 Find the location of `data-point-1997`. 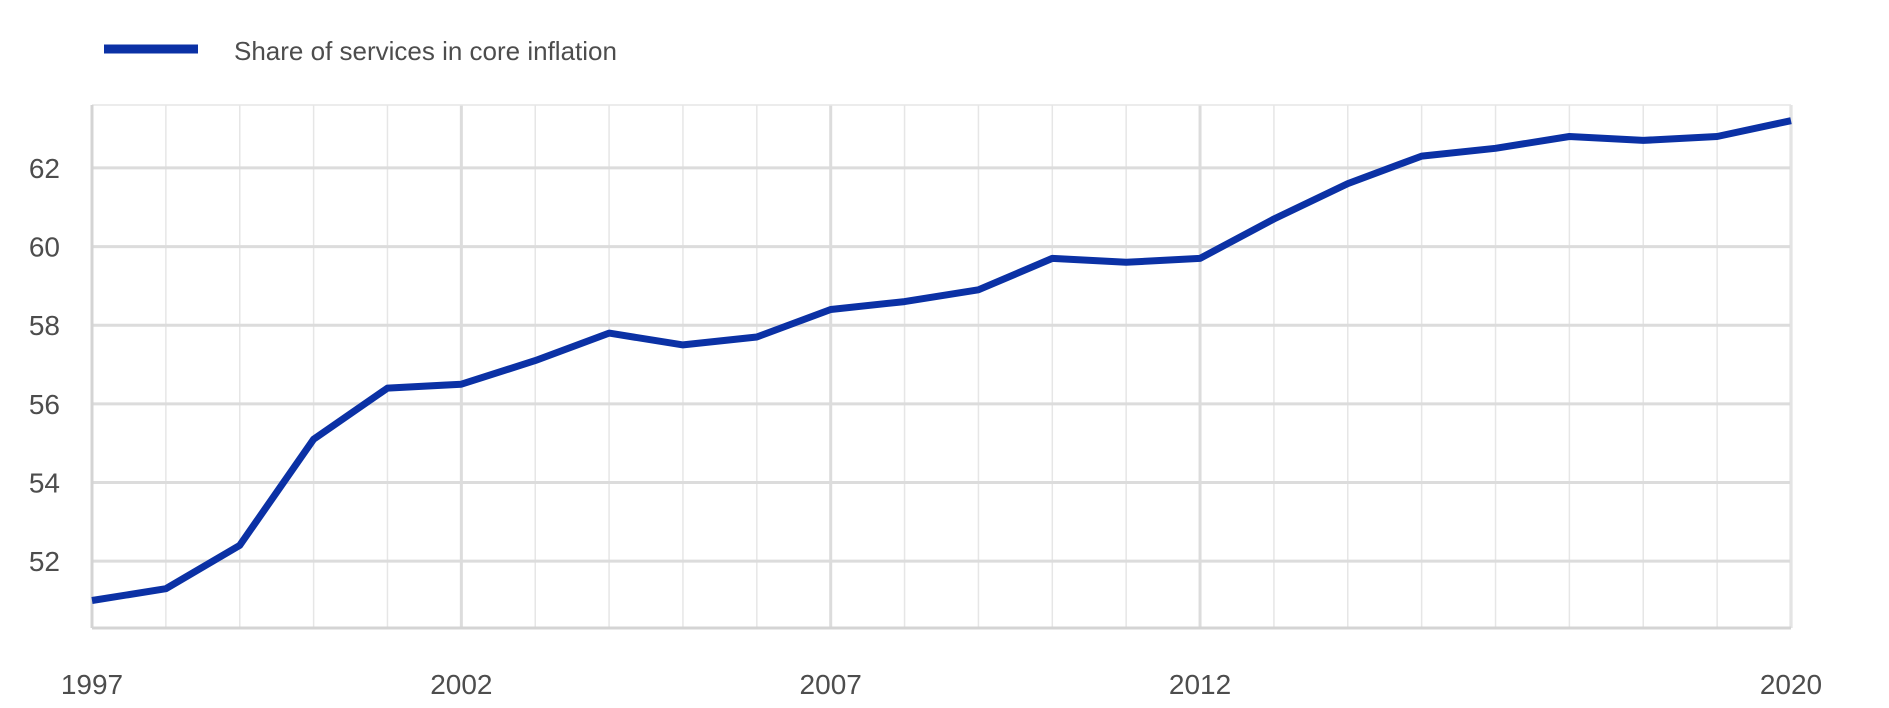

data-point-1997 is located at coordinates (92, 600).